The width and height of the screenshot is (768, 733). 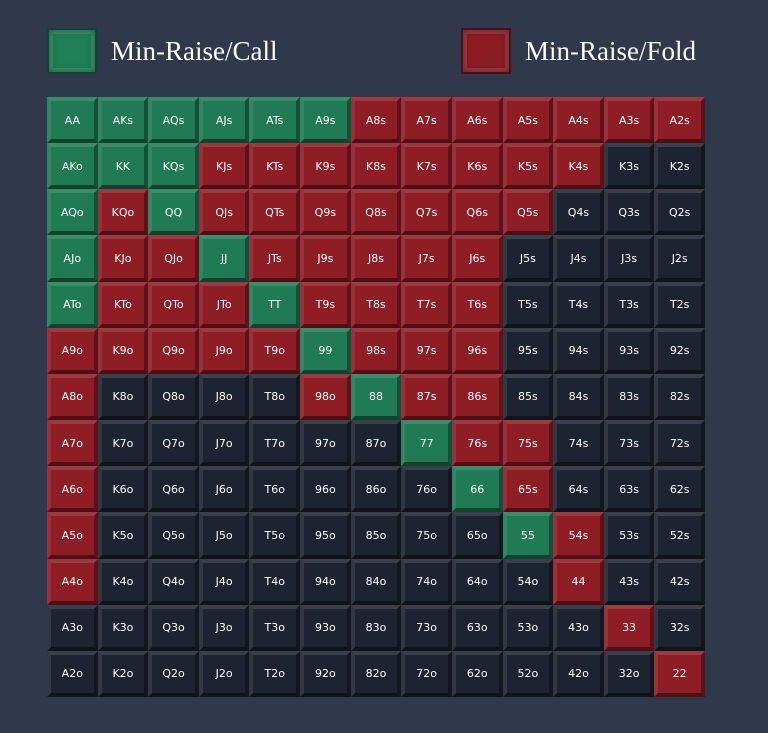 I want to click on hand-cell: QJo, so click(x=173, y=258).